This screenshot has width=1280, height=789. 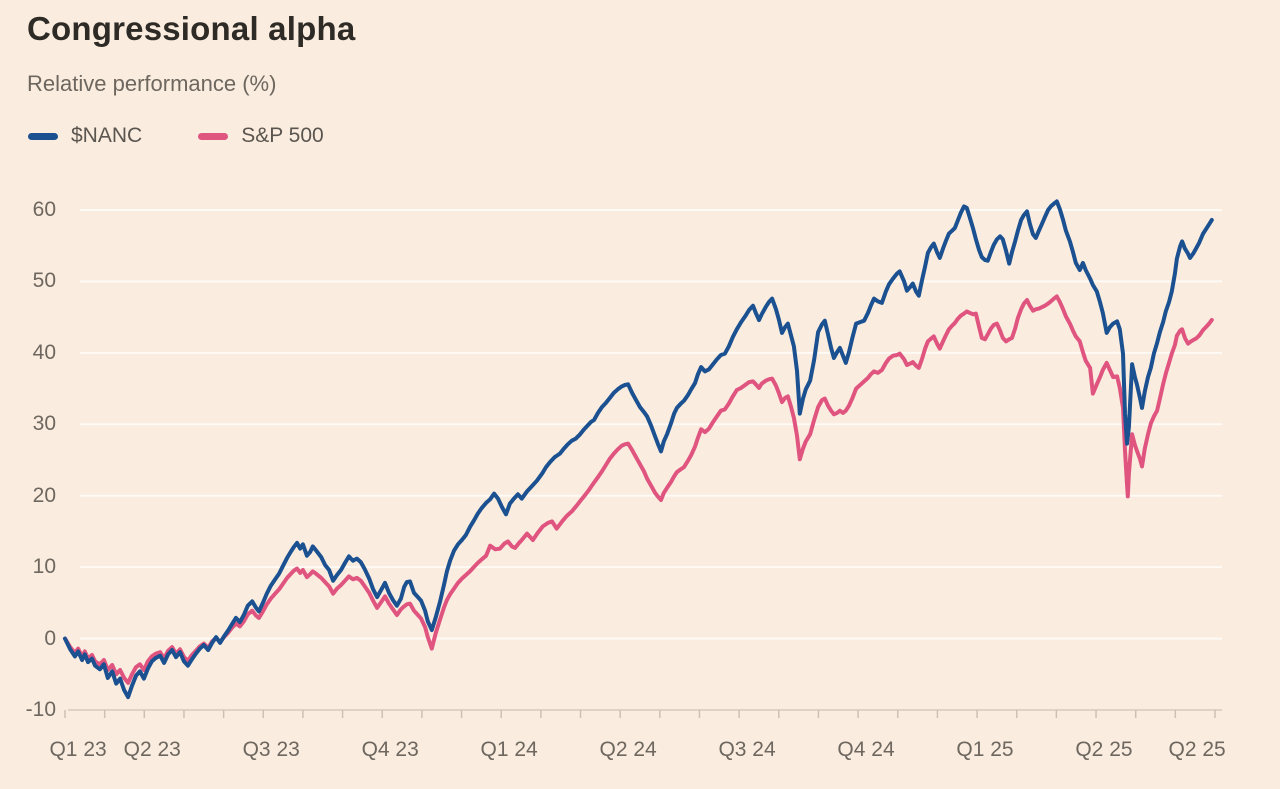 I want to click on chart-title: Congressional alpha, so click(x=191, y=28).